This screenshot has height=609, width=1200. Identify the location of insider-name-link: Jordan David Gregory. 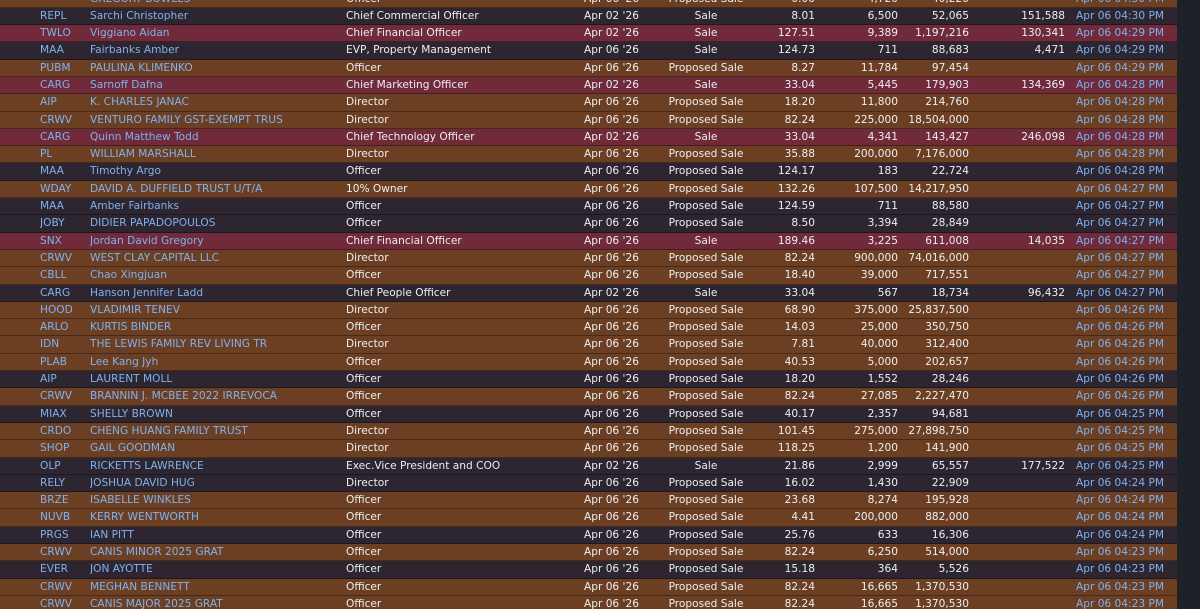
(147, 240).